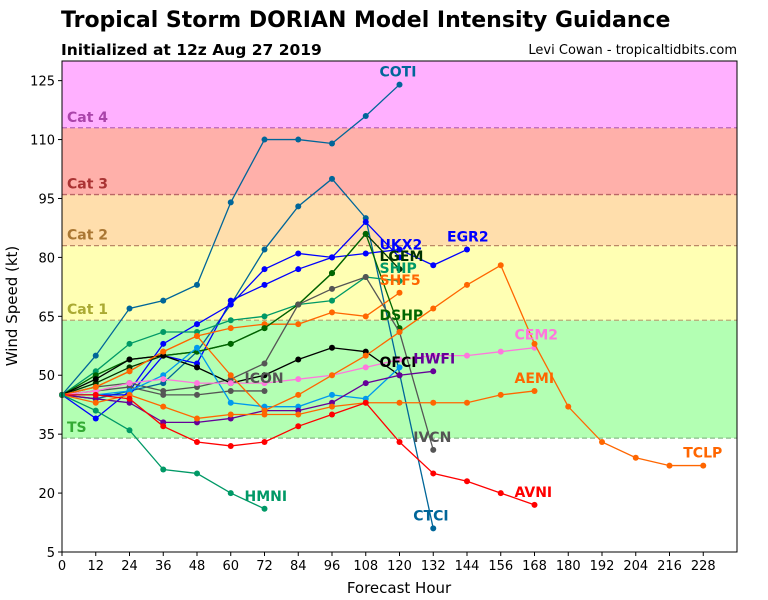 The image size is (768, 600). Describe the element at coordinates (42, 141) in the screenshot. I see `y-tick-label: 110` at that location.